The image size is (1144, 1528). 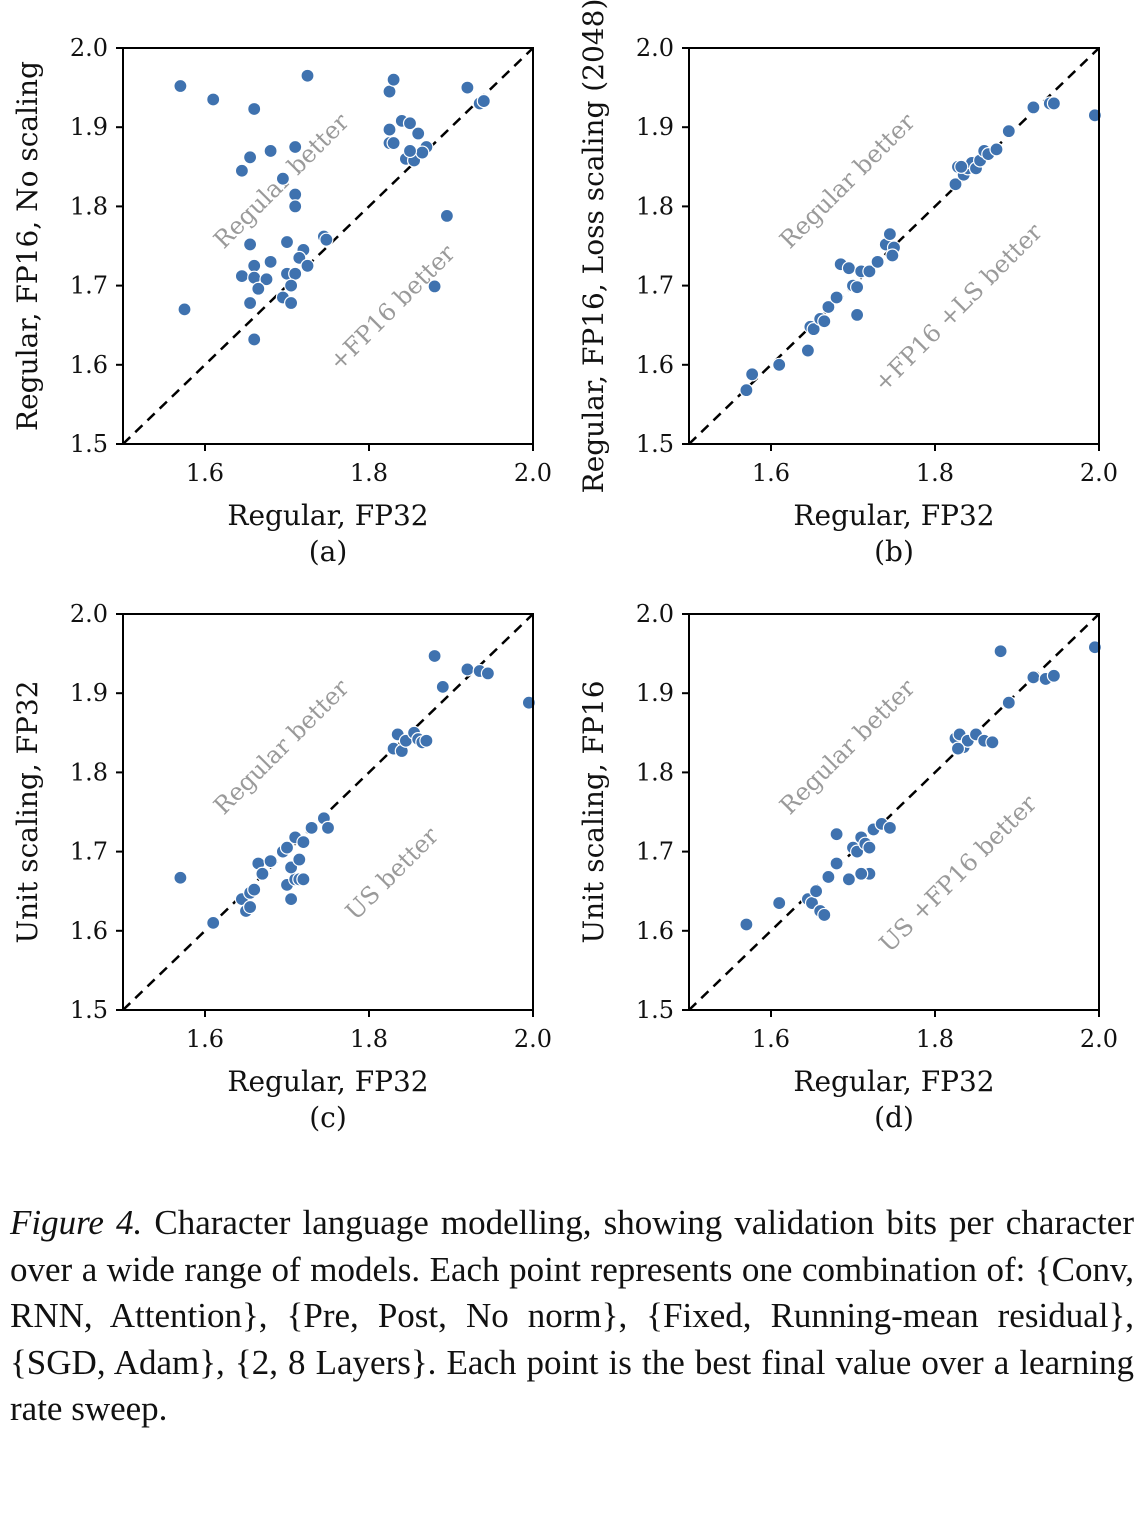 I want to click on y-axis-label: Regular, FP16, No scaling, so click(x=27, y=246).